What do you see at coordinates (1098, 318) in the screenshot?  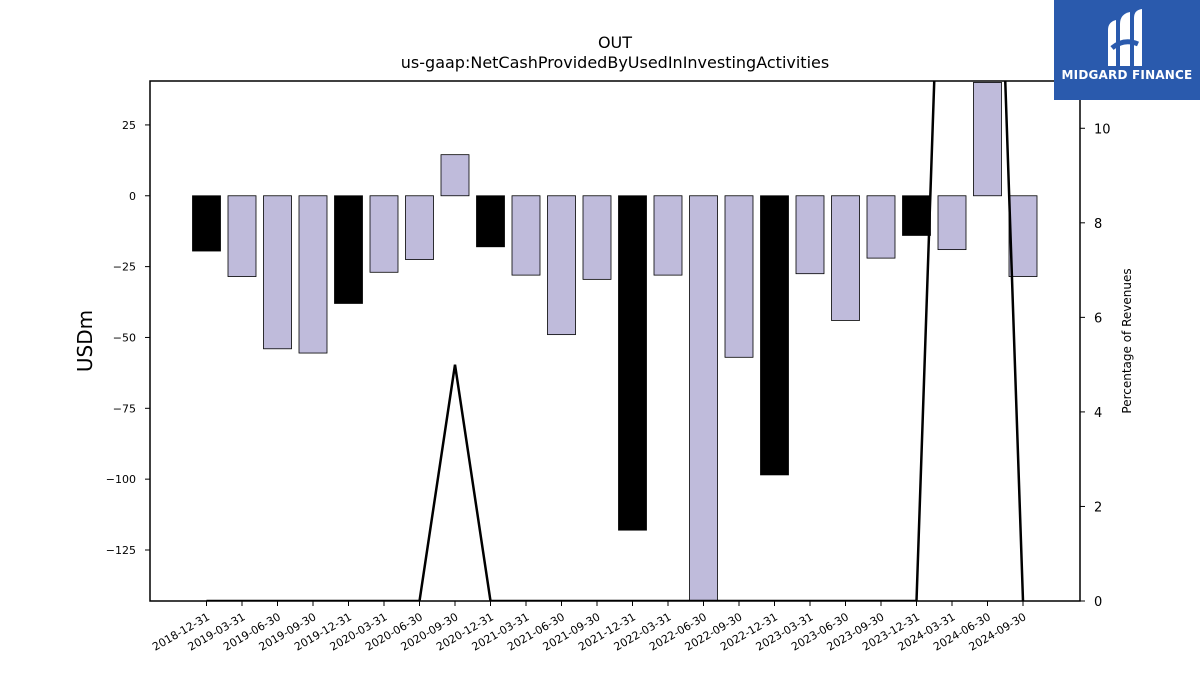 I see `y2-tick-label: 6` at bounding box center [1098, 318].